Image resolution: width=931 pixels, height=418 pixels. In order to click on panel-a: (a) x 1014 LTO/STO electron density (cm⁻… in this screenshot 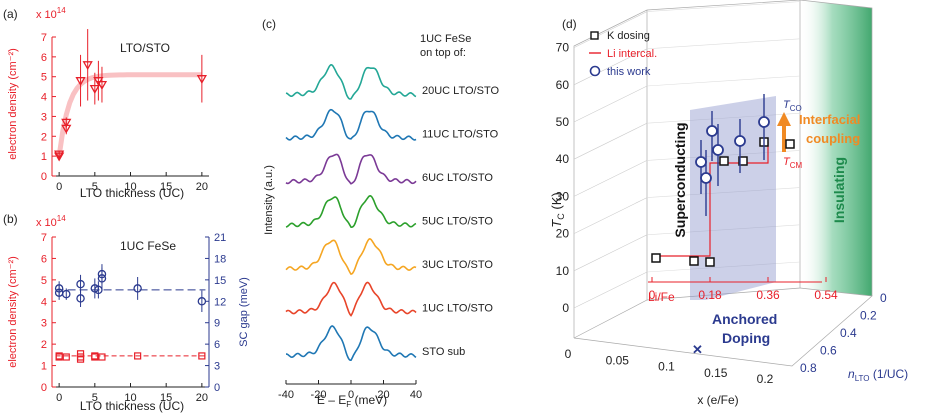, I will do `click(106, 103)`.